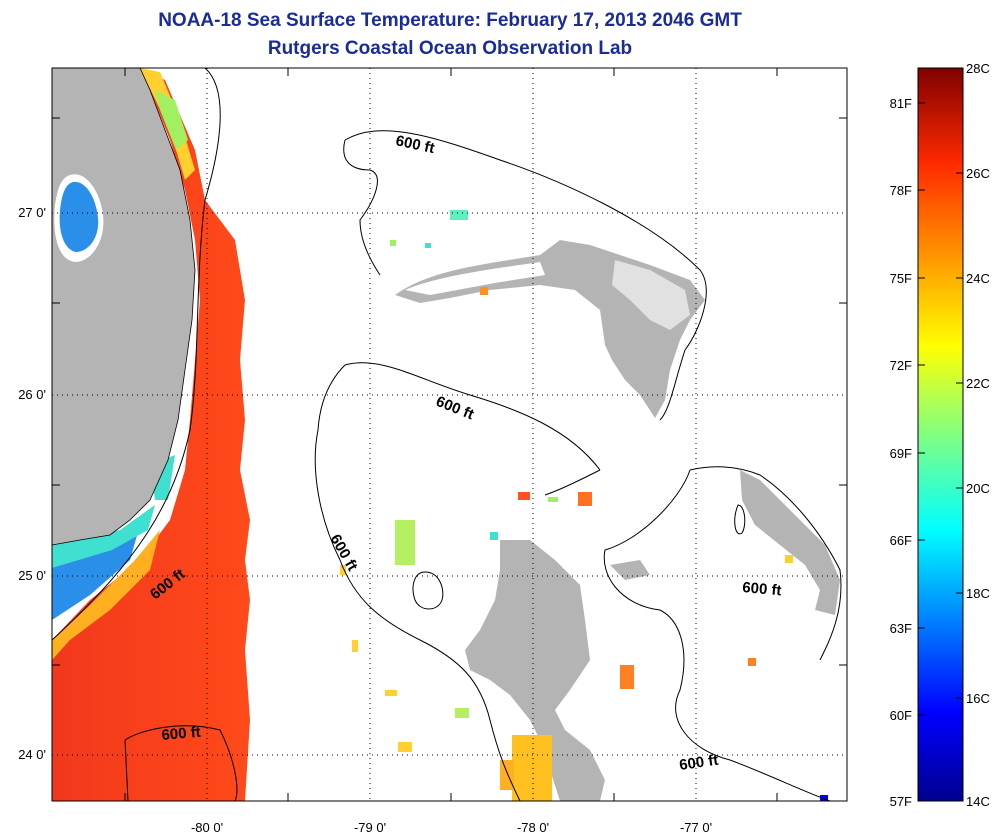 The height and width of the screenshot is (840, 1000). Describe the element at coordinates (901, 628) in the screenshot. I see `fahrenheit-label: 63F` at that location.